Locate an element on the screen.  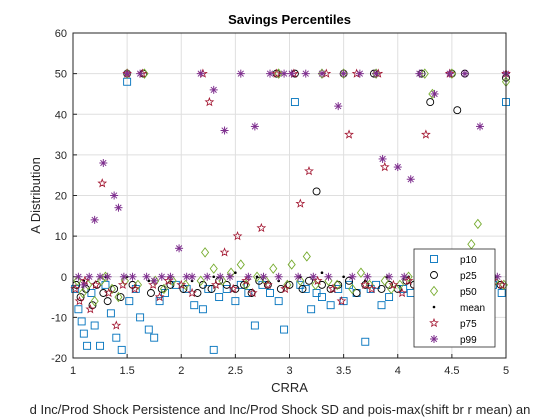
x-axis-label: CRRA is located at coordinates (289, 387).